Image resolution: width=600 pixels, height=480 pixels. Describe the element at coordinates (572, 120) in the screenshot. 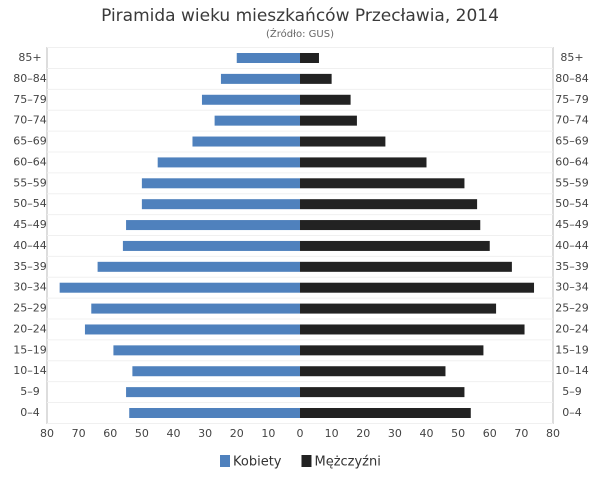

I see `category-label-right: 70–74` at that location.